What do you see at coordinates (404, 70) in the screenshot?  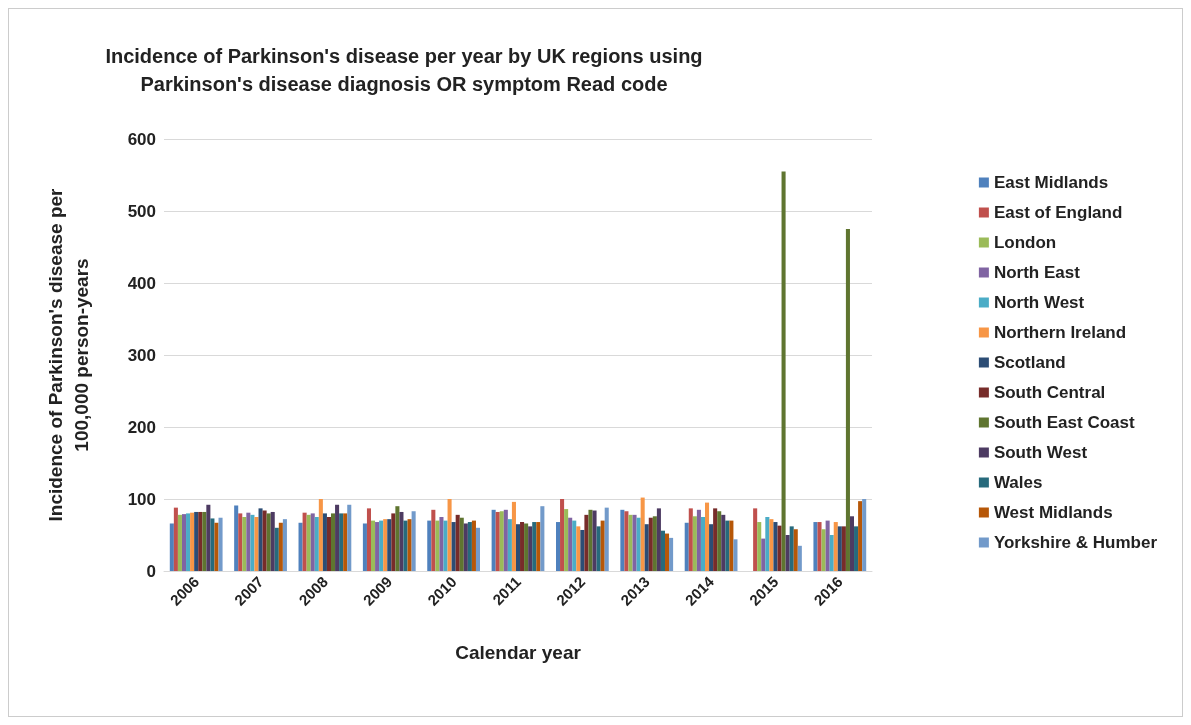 I see `chart-title: Incidence of Parkinson's disease per year by UK regions using Parkinson's disease diagnosis OR symptom Read code` at bounding box center [404, 70].